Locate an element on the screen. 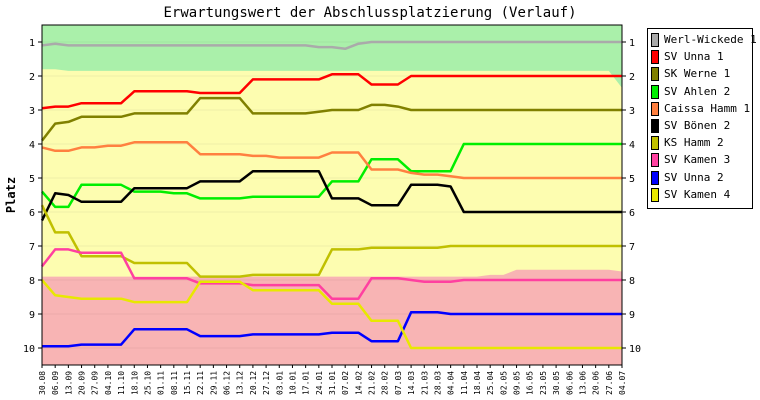 This screenshot has width=760, height=400. x-tick-label: 30.05 is located at coordinates (556, 383).